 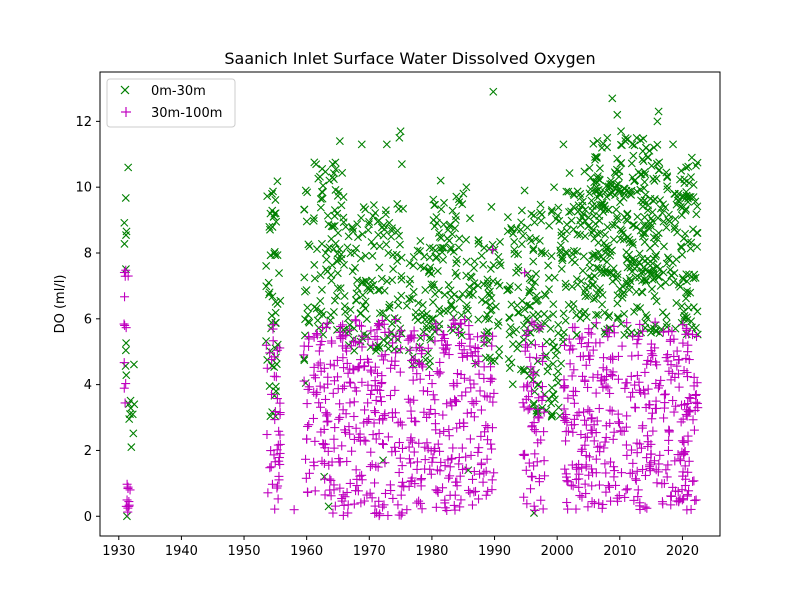 What do you see at coordinates (369, 551) in the screenshot?
I see `x-tick-label-4: 1970` at bounding box center [369, 551].